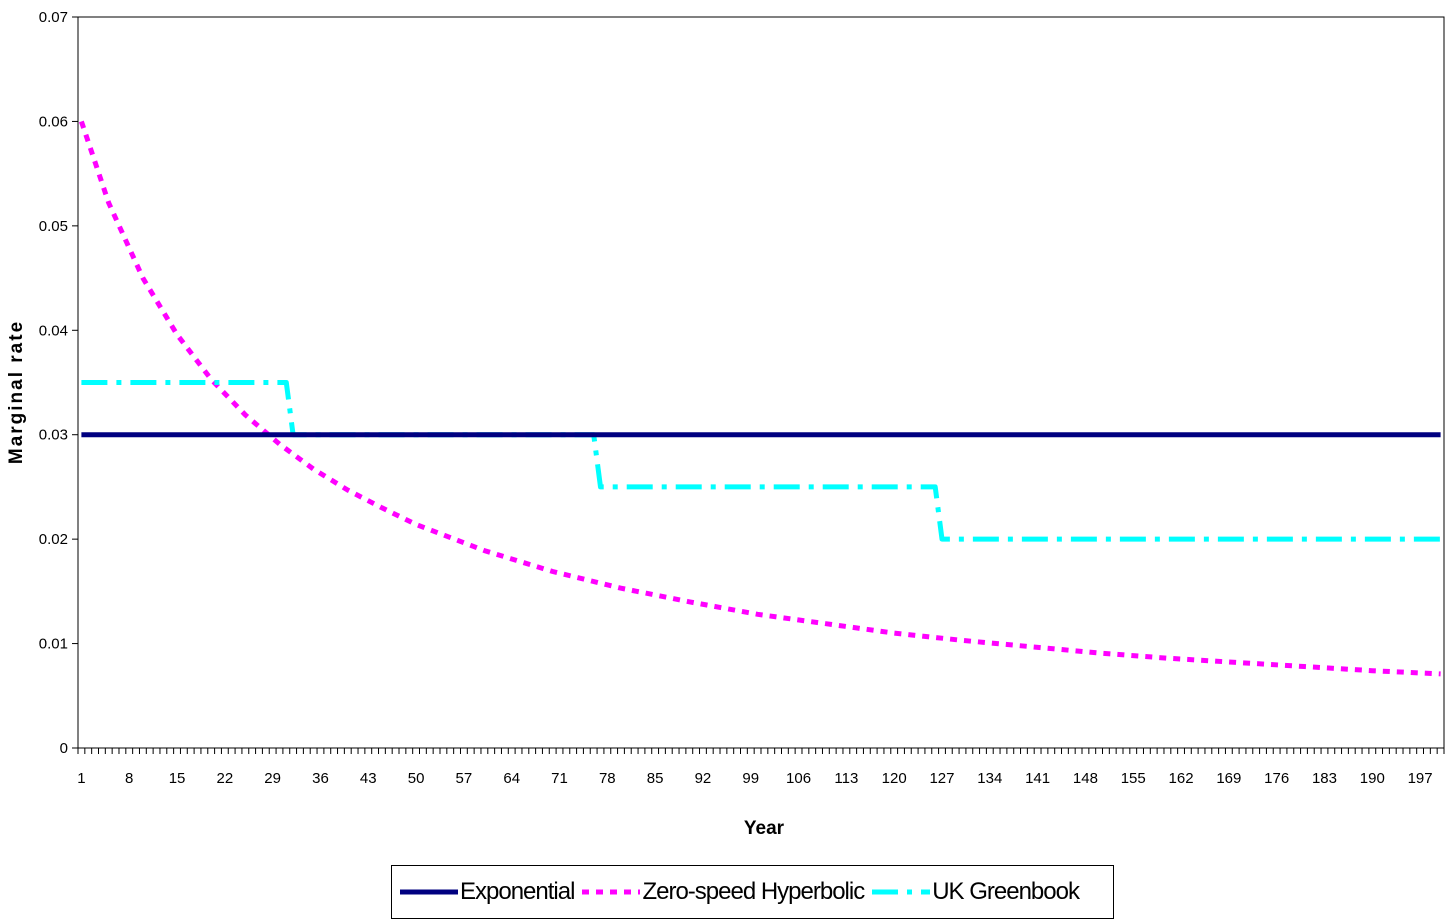 This screenshot has width=1455, height=922. Describe the element at coordinates (464, 778) in the screenshot. I see `x-tick-label: 57` at that location.